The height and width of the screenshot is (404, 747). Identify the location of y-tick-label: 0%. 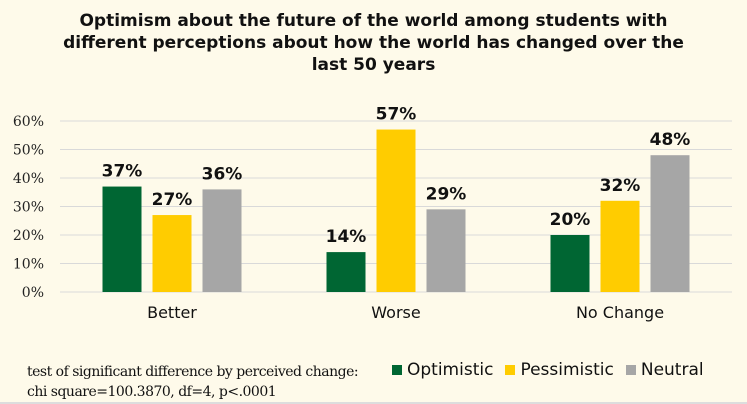
(33, 293).